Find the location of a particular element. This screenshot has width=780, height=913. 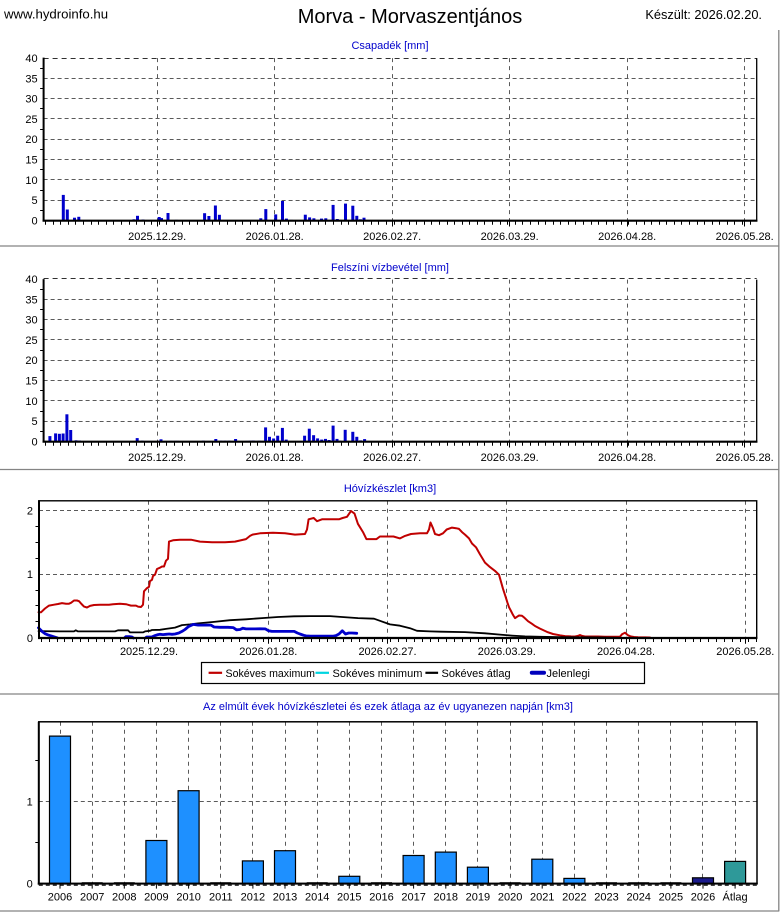

svg-text: 2019 is located at coordinates (478, 898).